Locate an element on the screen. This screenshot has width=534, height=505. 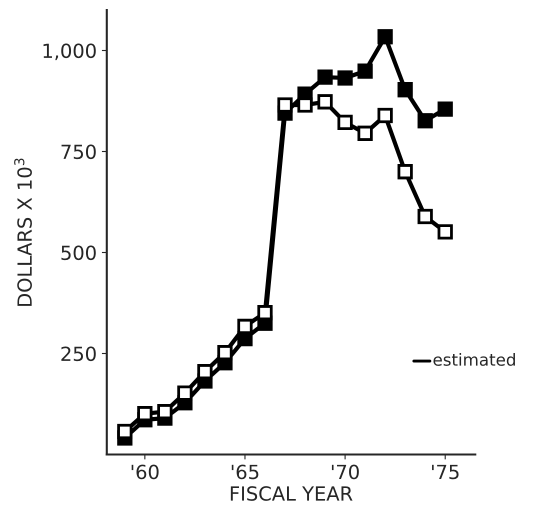
x-tick-label: '65 is located at coordinates (245, 472).